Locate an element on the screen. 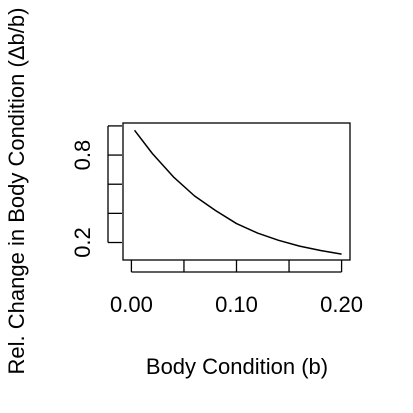  y-tick-label: 0.2 is located at coordinates (82, 242).